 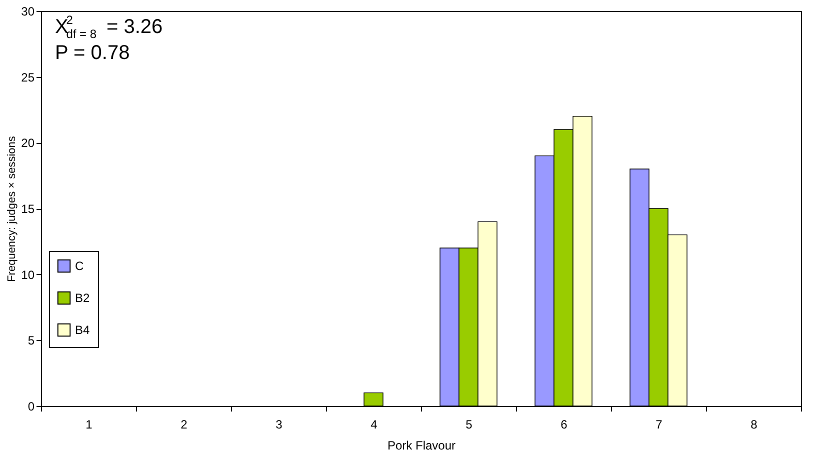 What do you see at coordinates (421, 445) in the screenshot?
I see `x-axis-title: Pork Flavour` at bounding box center [421, 445].